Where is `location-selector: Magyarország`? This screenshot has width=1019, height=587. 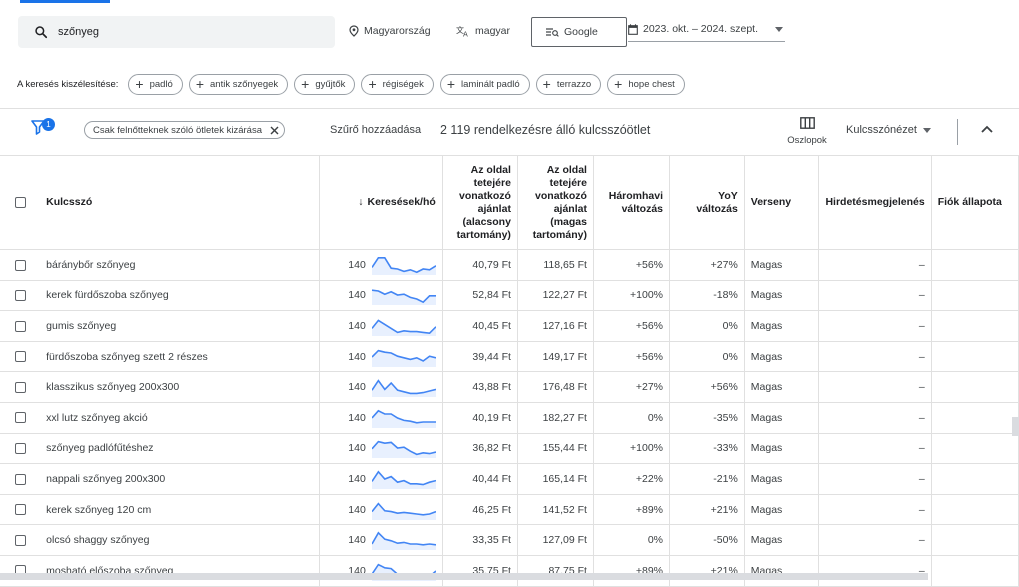
location-selector: Magyarország is located at coordinates (390, 31).